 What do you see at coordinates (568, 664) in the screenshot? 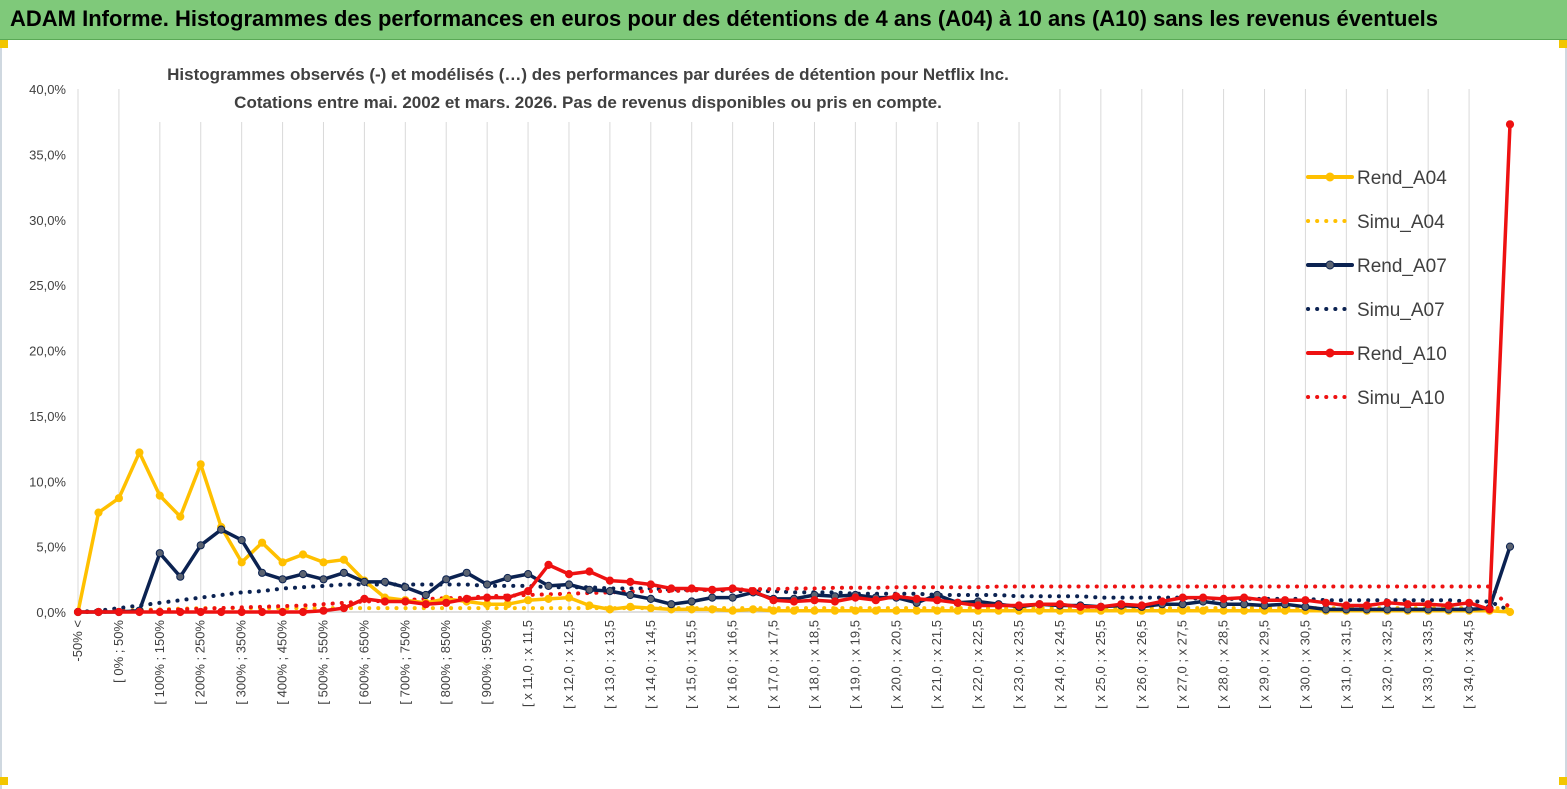
I see `x-tick-label: [ x 12,0 ; x 12,5` at bounding box center [568, 664].